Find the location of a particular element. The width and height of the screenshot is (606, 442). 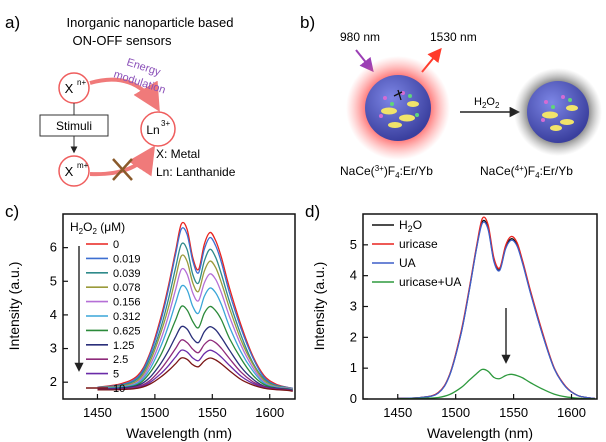

panel-c-legend-label: 0.039 is located at coordinates (127, 274).